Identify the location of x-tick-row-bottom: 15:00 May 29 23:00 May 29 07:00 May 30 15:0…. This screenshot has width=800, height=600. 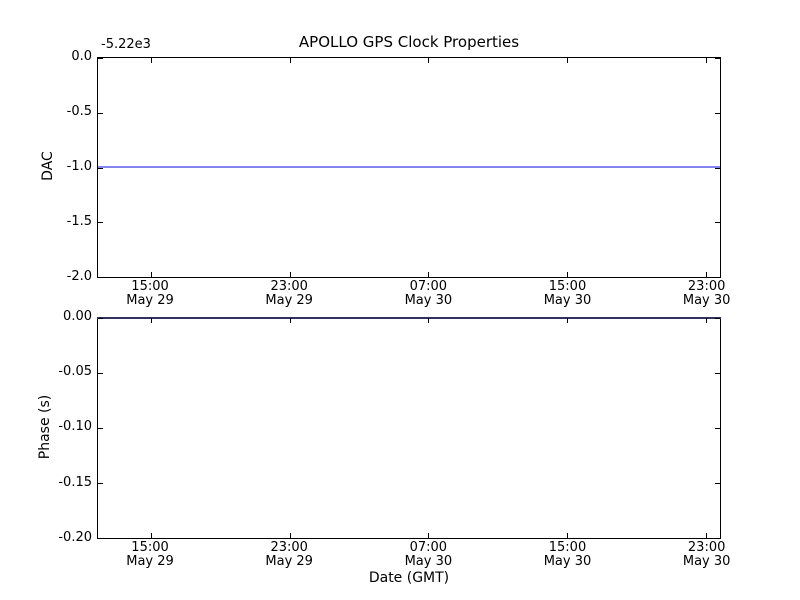
(413, 555).